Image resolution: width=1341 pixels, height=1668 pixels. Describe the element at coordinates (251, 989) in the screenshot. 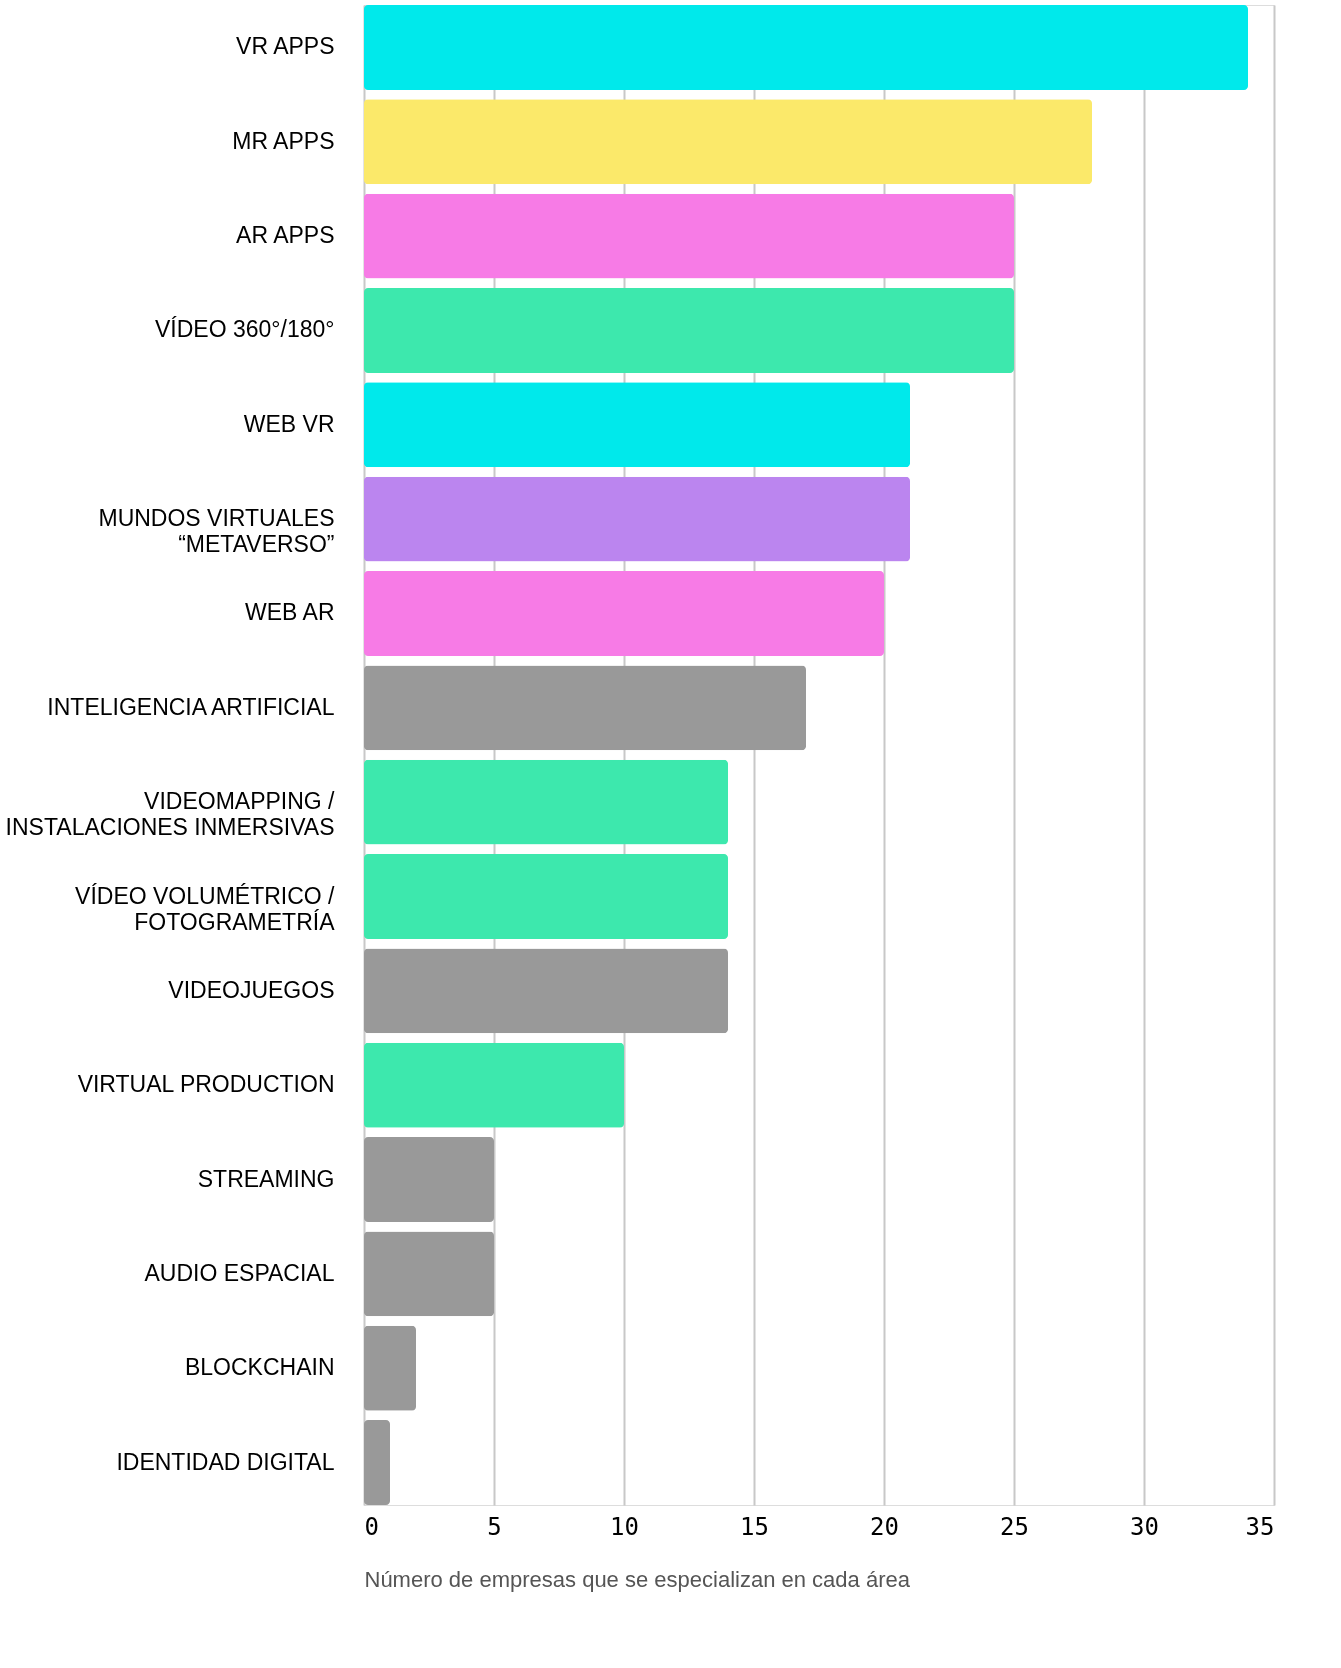

I see `y-tick-label: VIDEOJUEGOS` at that location.